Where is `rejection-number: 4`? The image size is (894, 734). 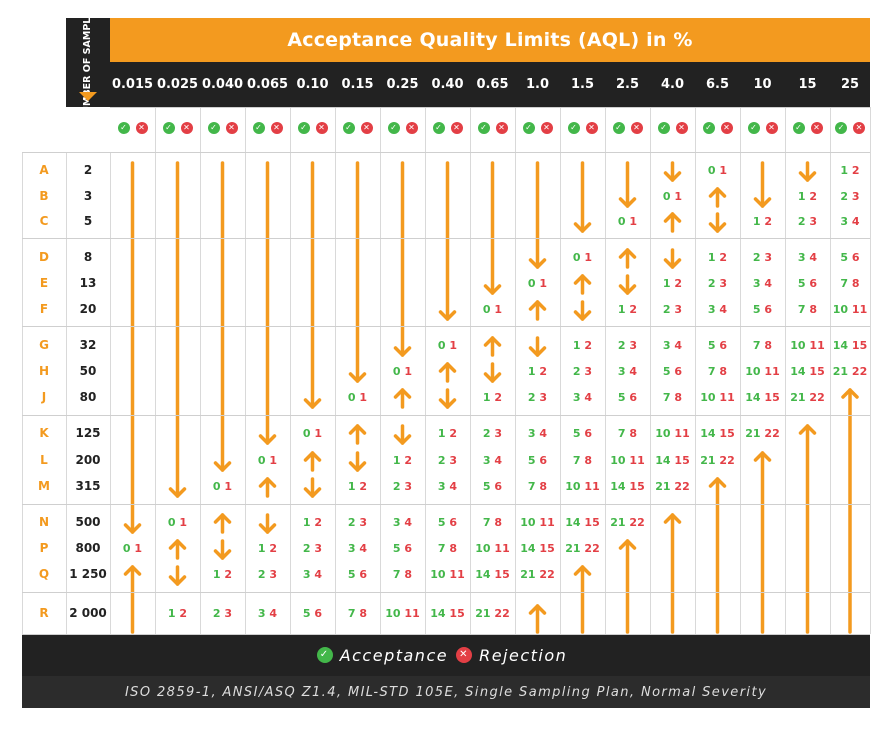
rejection-number: 4 is located at coordinates (768, 283).